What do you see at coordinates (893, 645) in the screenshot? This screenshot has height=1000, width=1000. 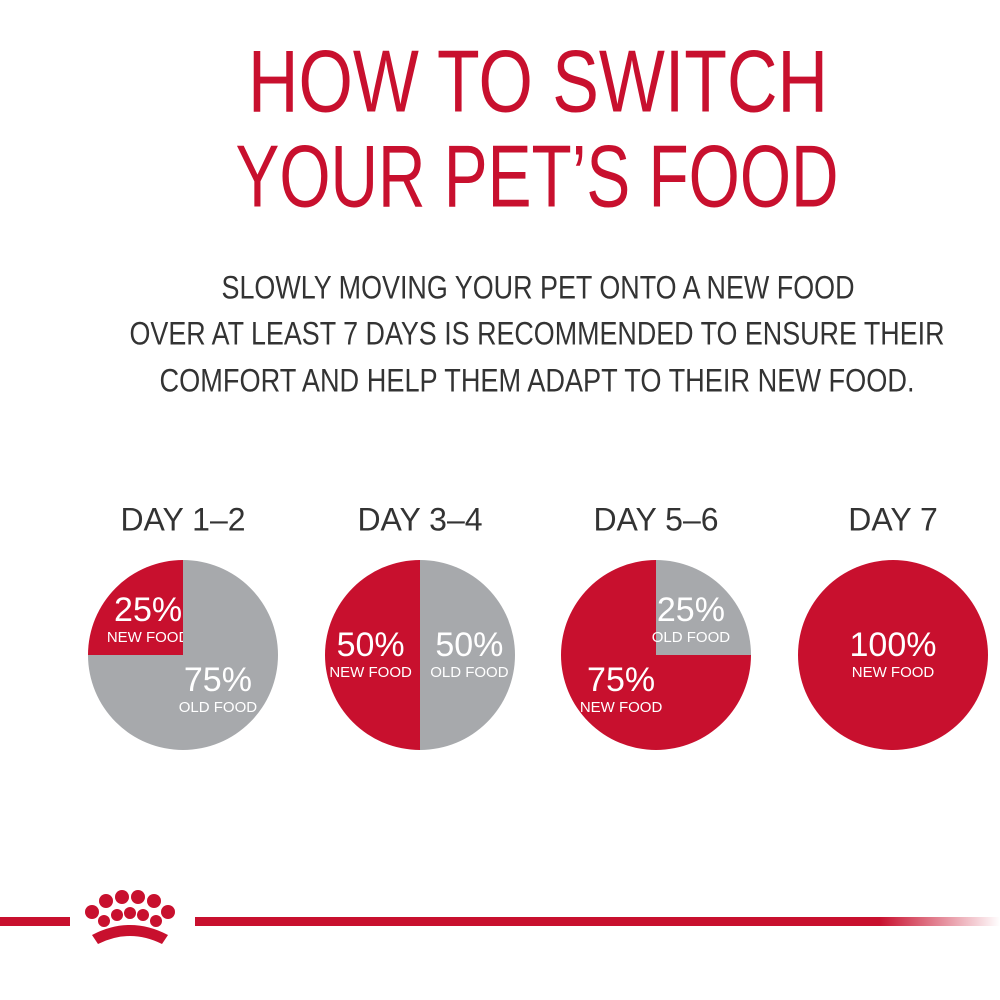 I see `value-label: 100%` at bounding box center [893, 645].